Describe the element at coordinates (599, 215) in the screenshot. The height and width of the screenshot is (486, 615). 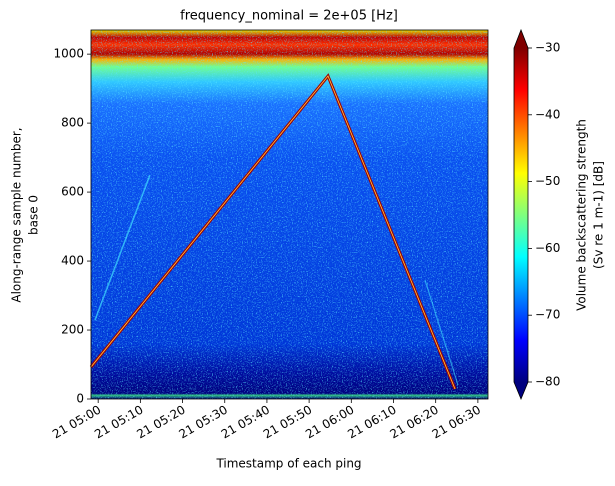
I see `colorbar-label-line: (Sv re 1 m-1) [dB]` at that location.